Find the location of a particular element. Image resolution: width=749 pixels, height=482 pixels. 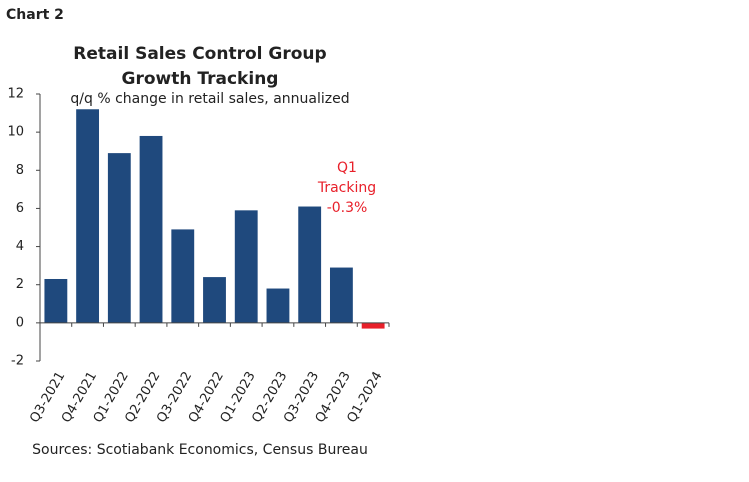

y-tick-label: 10 is located at coordinates (15, 132).